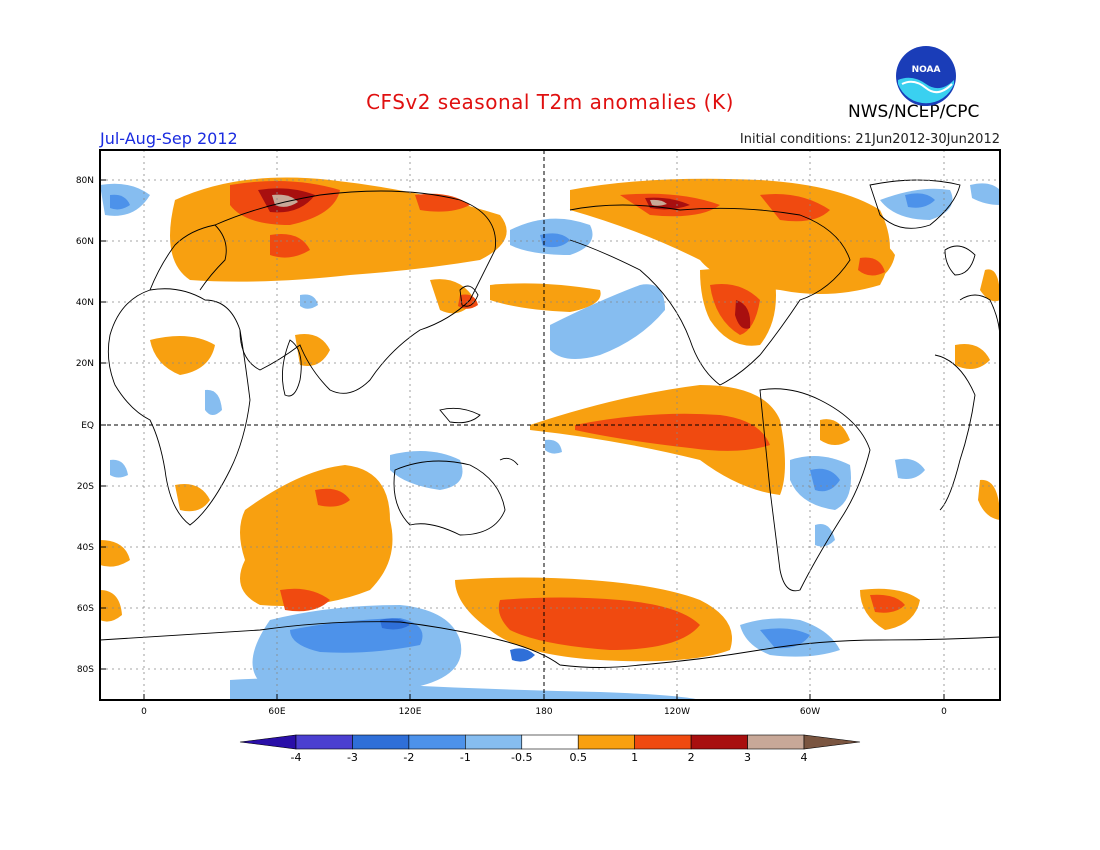 This screenshot has height=850, width=1100. Describe the element at coordinates (747, 757) in the screenshot. I see `colorbar-tick-label: 3` at that location.